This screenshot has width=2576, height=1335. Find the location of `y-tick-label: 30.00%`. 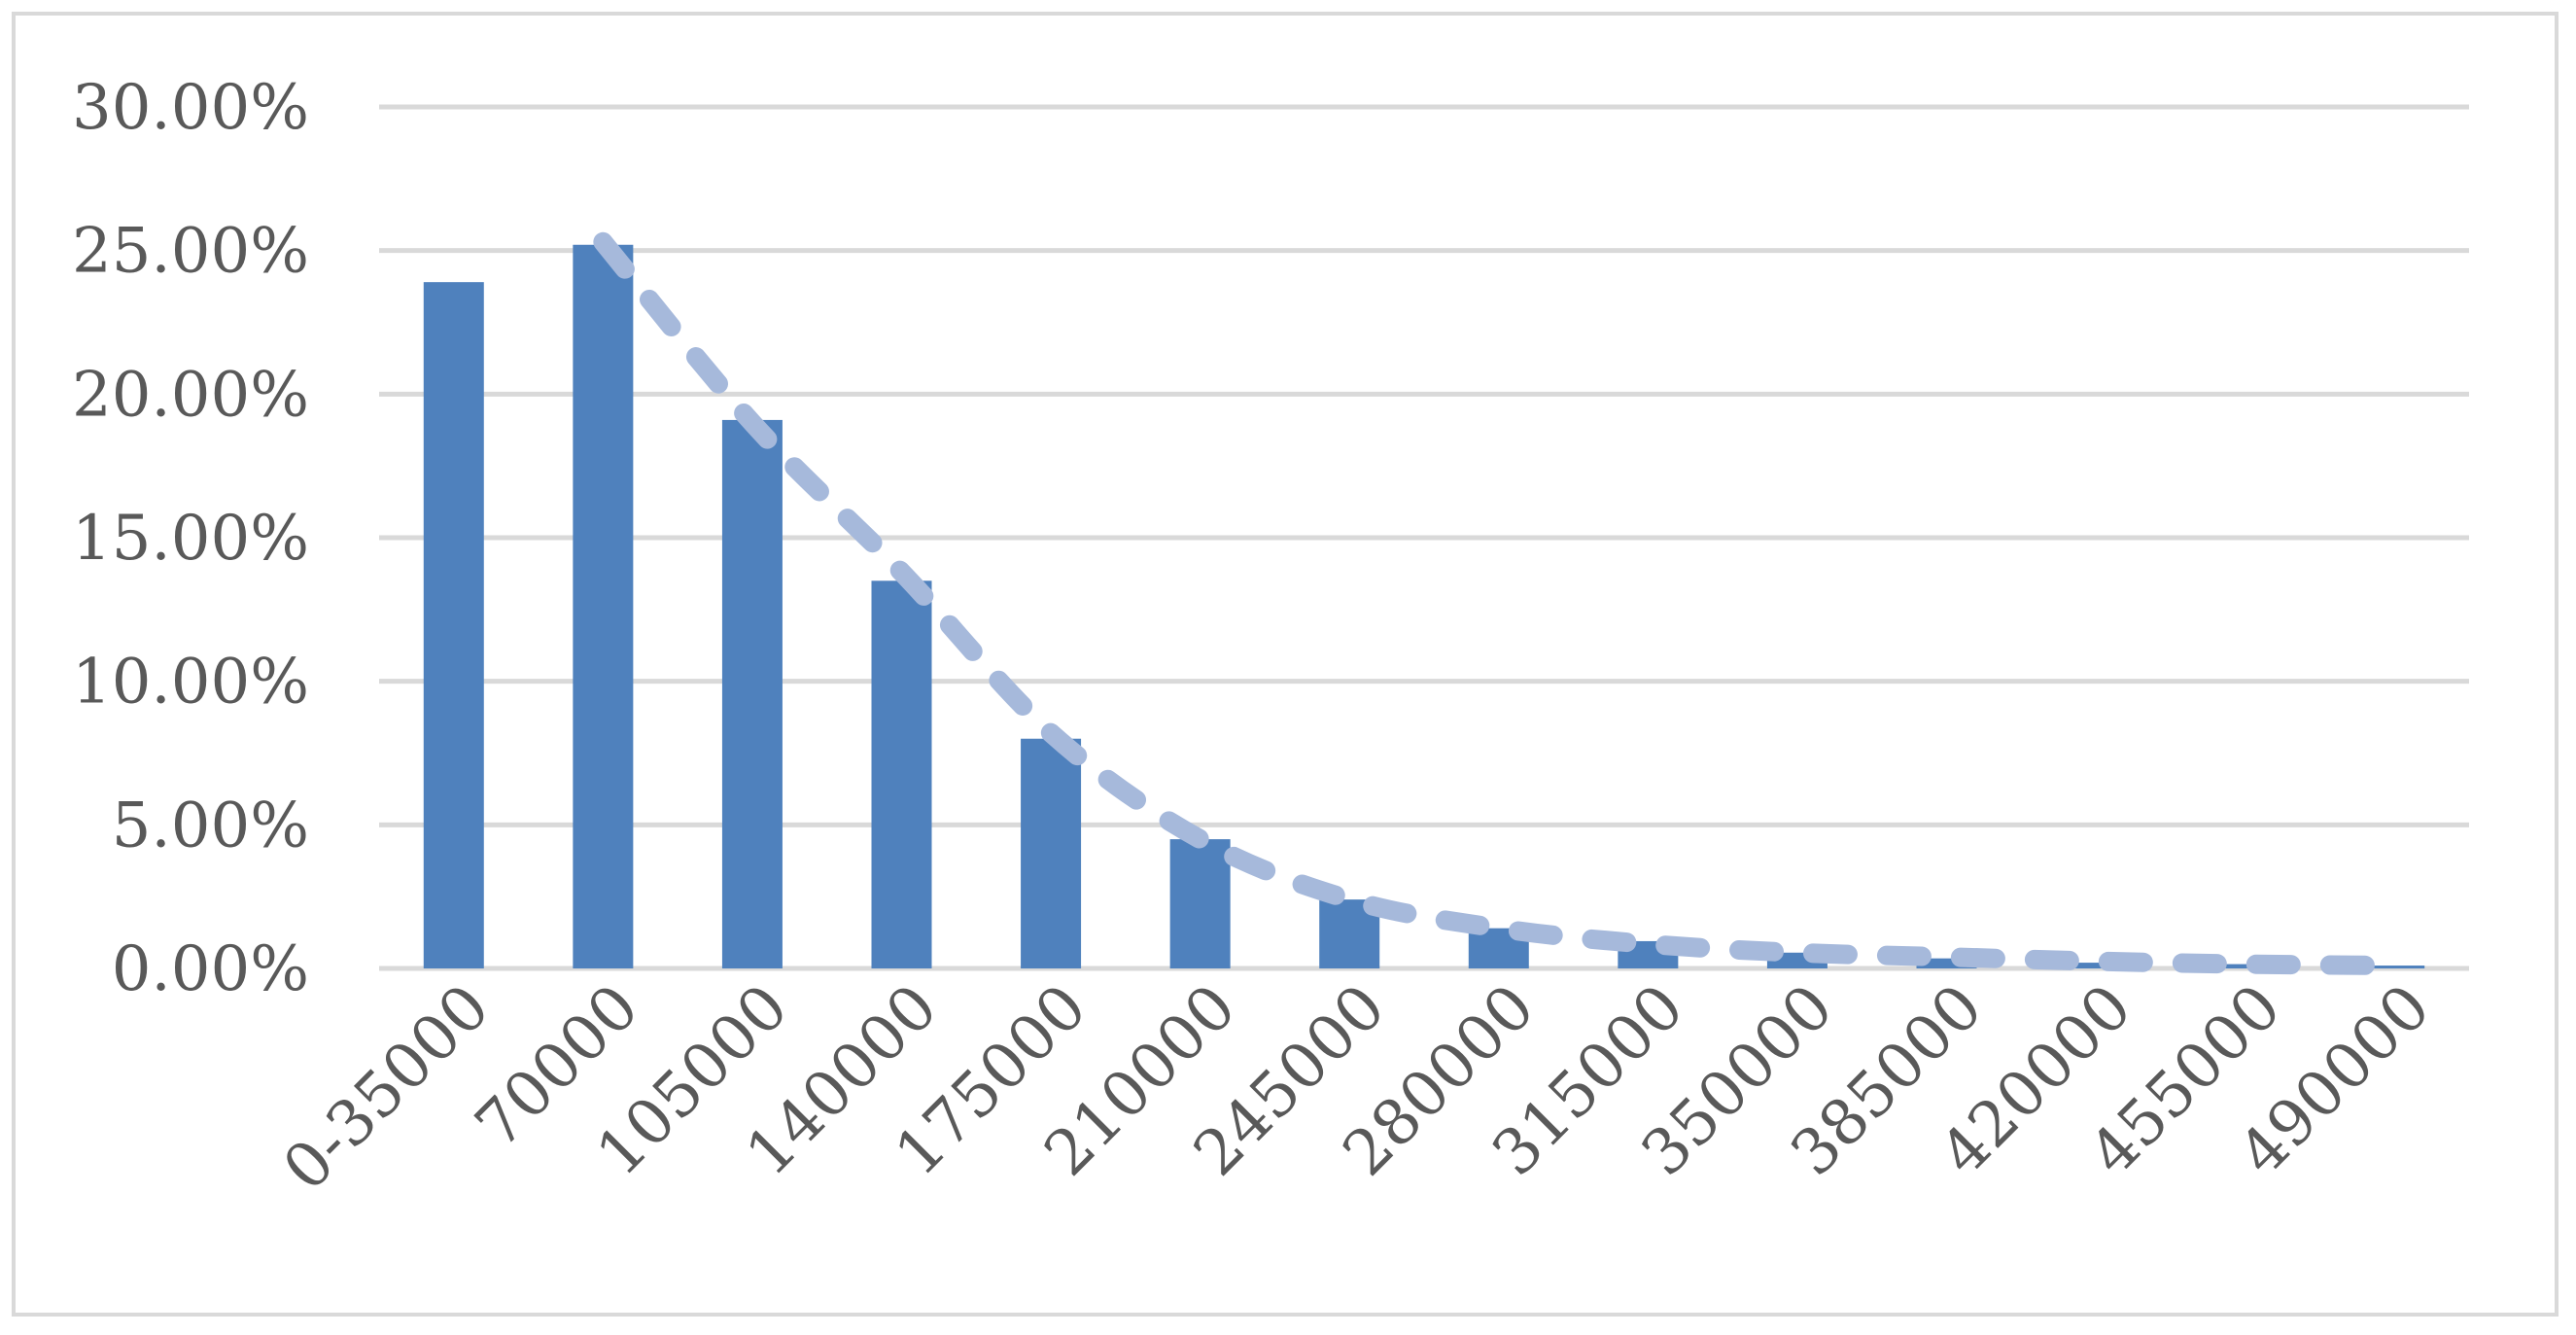

y-tick-label: 30.00% is located at coordinates (190, 108).